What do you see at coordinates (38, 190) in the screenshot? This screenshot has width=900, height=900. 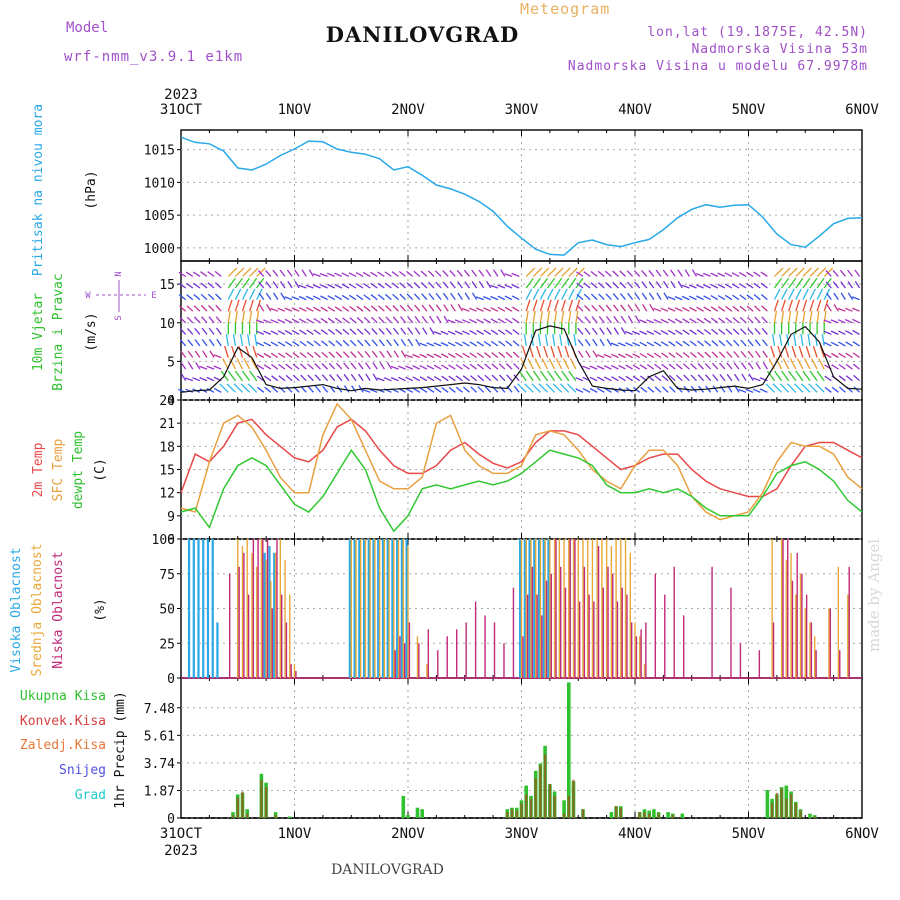 I see `pressure-label: Pritisak na nivou mora` at bounding box center [38, 190].